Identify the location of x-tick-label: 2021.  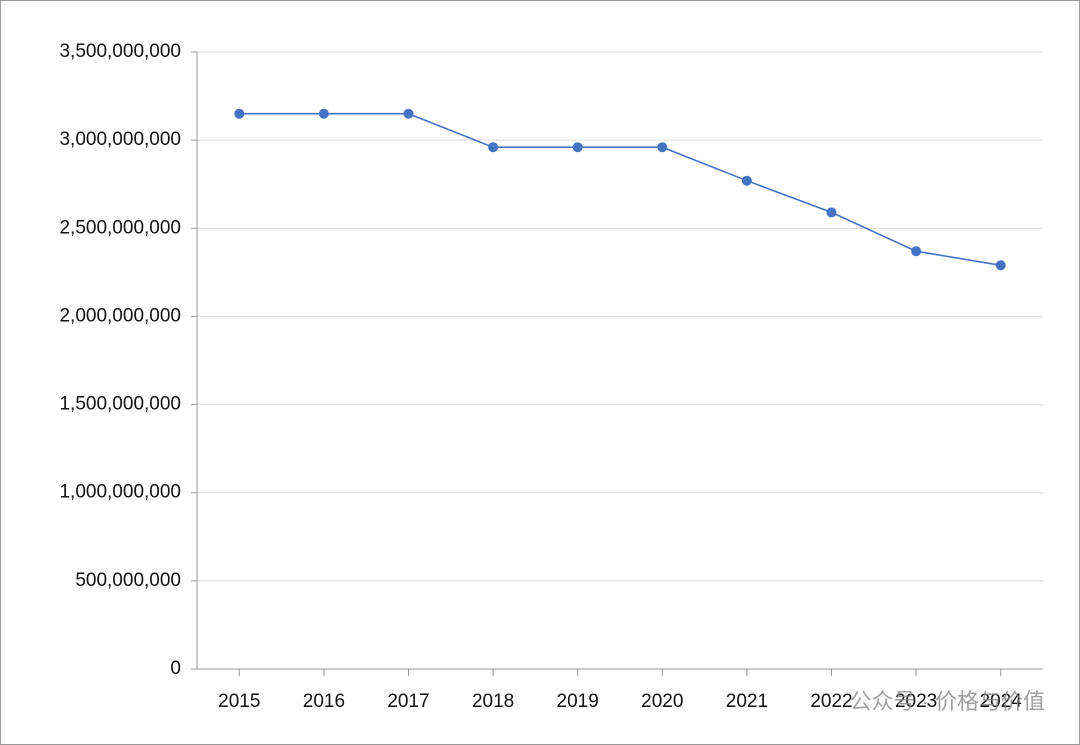
(747, 701).